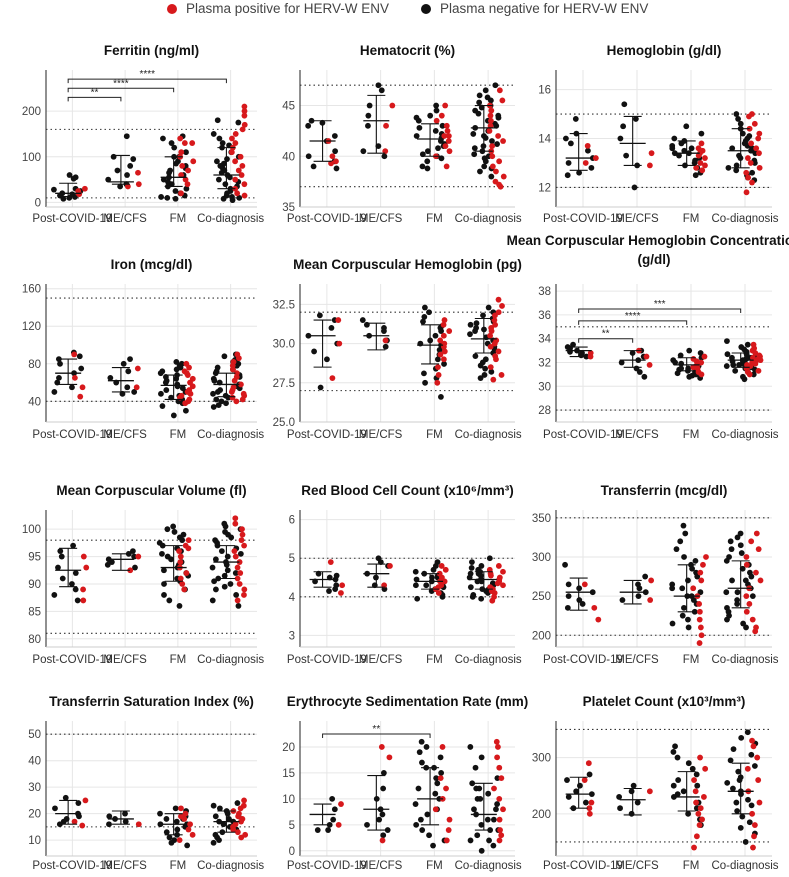 This screenshot has height=877, width=789. What do you see at coordinates (407, 490) in the screenshot?
I see `chart-title: Red Blood Cell Count (x10⁶/mm³)` at bounding box center [407, 490].